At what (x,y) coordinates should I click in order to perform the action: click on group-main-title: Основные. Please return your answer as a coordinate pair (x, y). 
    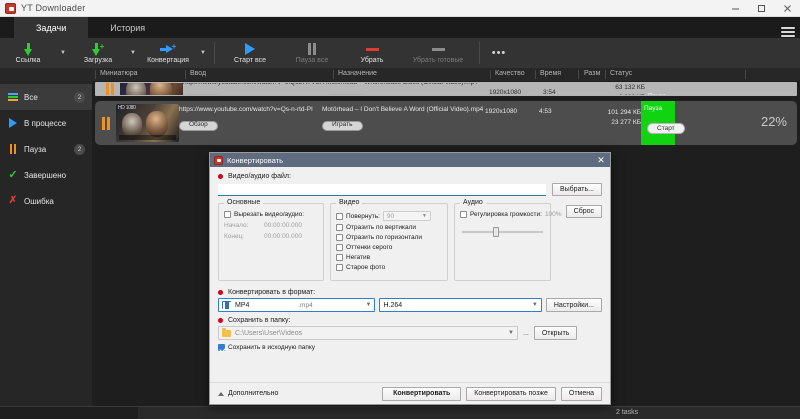
    Looking at the image, I should click on (244, 202).